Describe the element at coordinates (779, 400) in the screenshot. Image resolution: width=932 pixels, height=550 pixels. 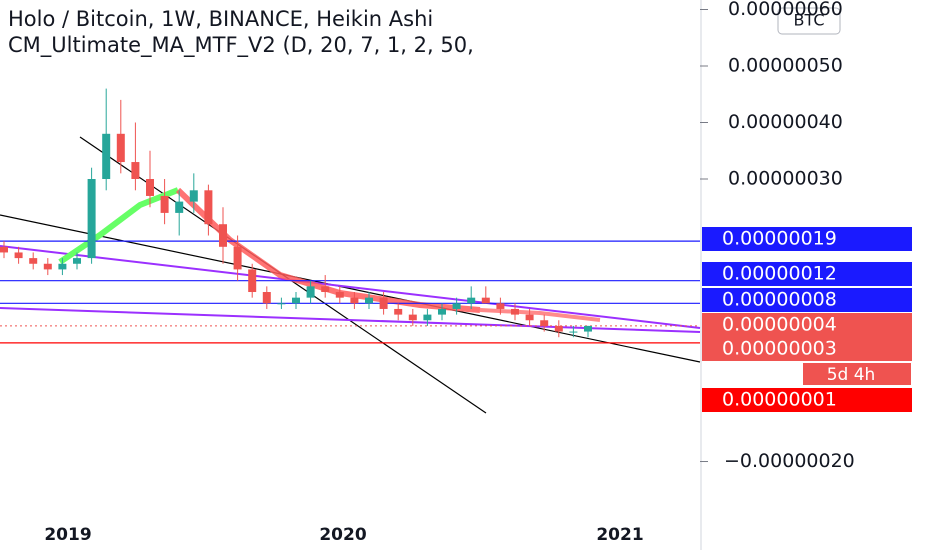
I see `price-label: 0.00000001` at that location.